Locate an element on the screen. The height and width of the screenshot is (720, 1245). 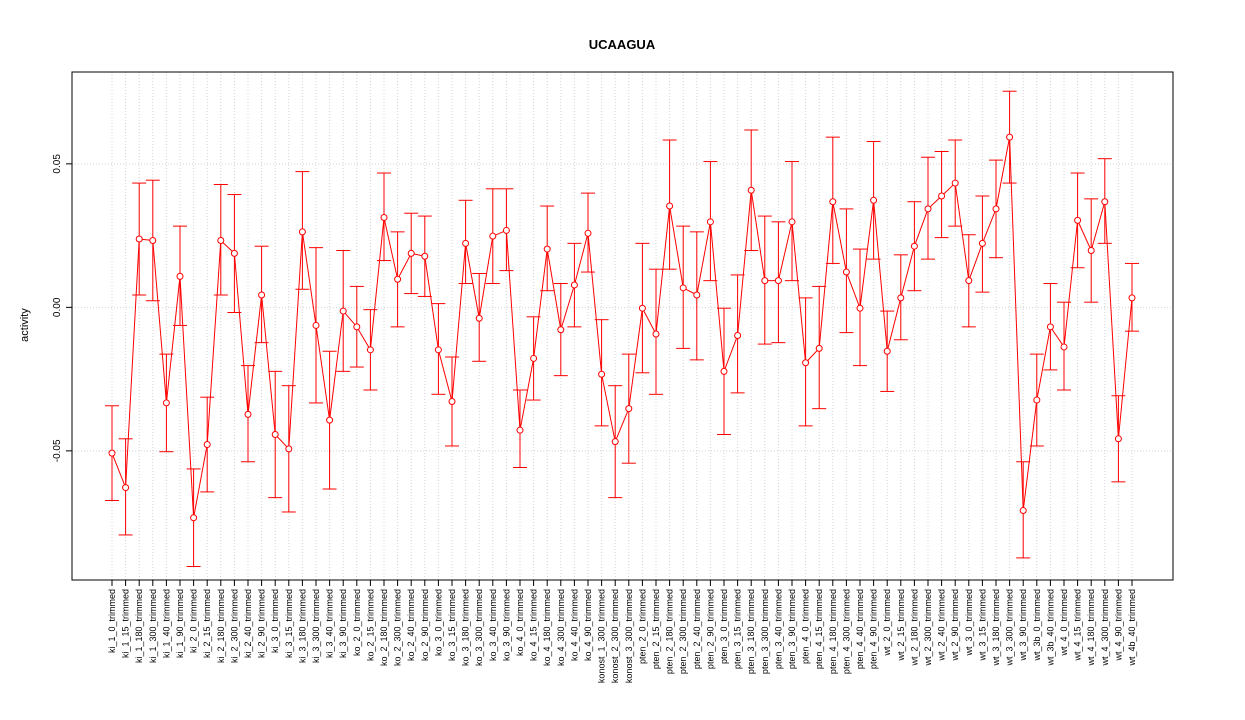
x-tick-label: pten_4_0_trimmed is located at coordinates (806, 626).